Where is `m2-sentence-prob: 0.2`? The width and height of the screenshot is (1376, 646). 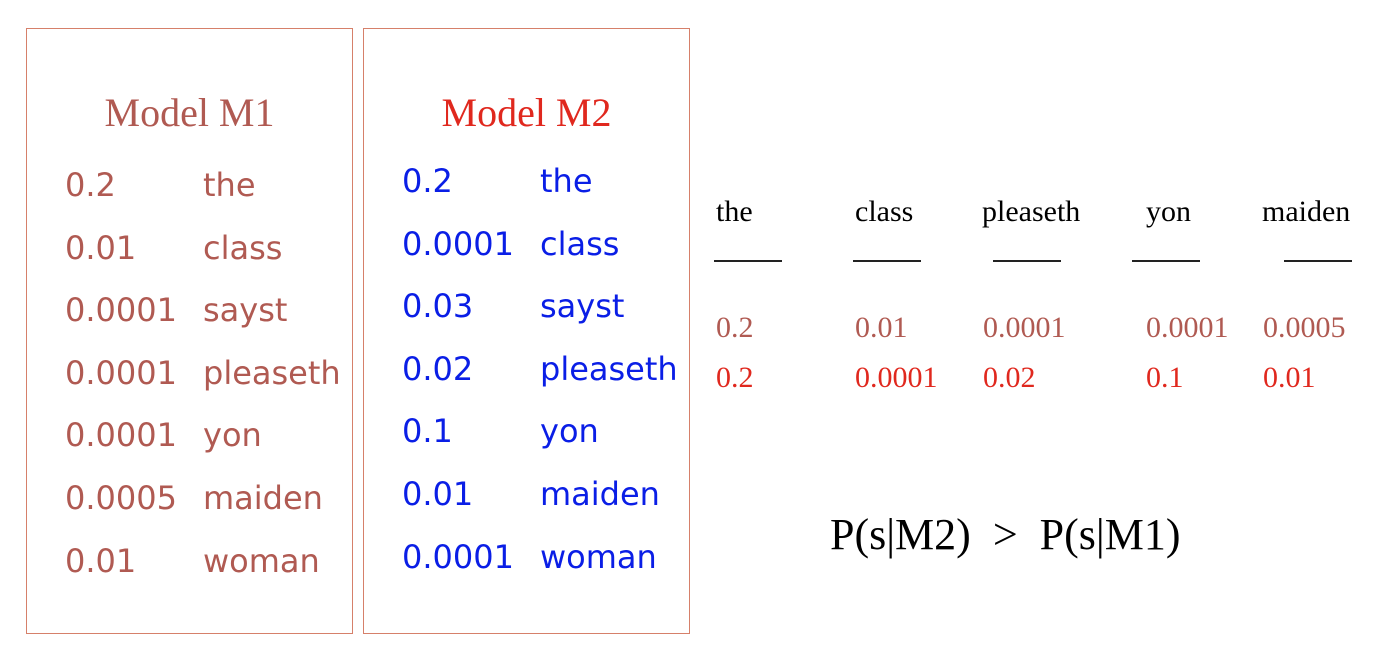
m2-sentence-prob: 0.2 is located at coordinates (735, 377).